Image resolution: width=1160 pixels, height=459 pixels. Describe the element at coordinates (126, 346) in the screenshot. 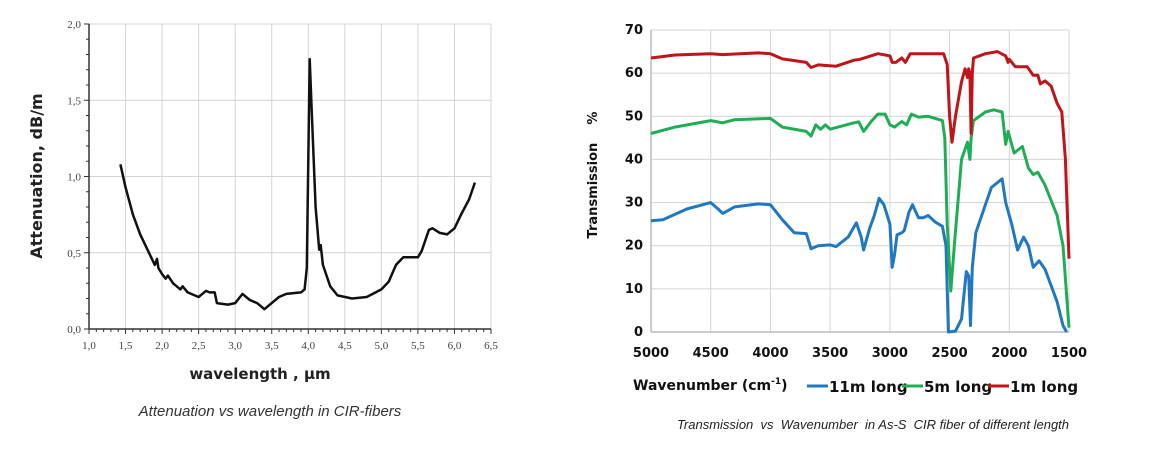

I see `x-tick-label: 1,5` at that location.